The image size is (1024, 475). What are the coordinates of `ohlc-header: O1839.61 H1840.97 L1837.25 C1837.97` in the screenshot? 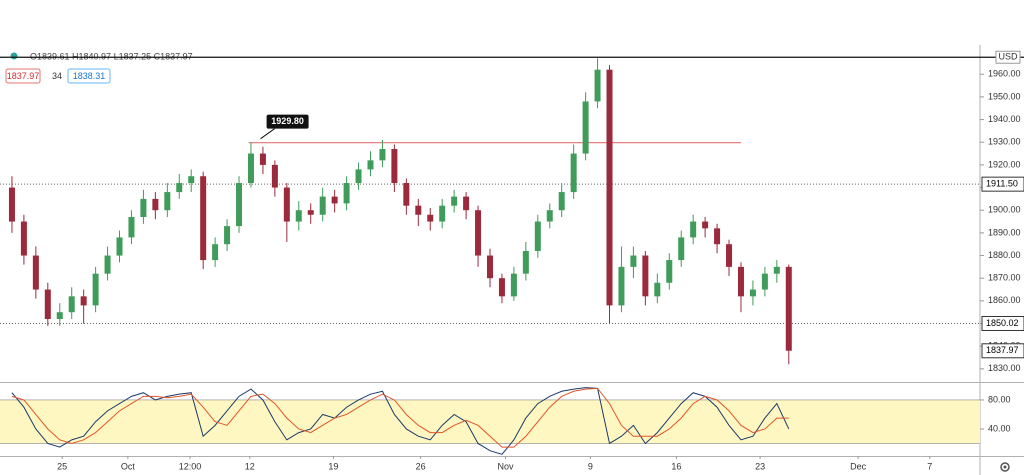 It's located at (111, 56).